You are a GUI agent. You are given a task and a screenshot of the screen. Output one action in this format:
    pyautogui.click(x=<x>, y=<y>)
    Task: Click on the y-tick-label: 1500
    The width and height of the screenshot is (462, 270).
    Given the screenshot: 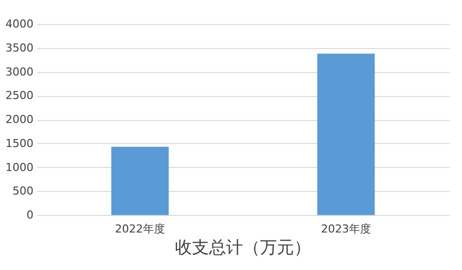 What is the action you would take?
    pyautogui.click(x=20, y=143)
    